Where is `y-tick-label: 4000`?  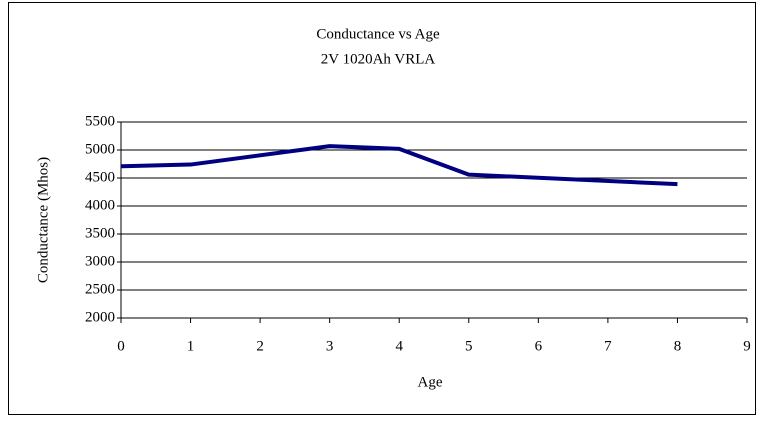
y-tick-label: 4000 is located at coordinates (100, 205).